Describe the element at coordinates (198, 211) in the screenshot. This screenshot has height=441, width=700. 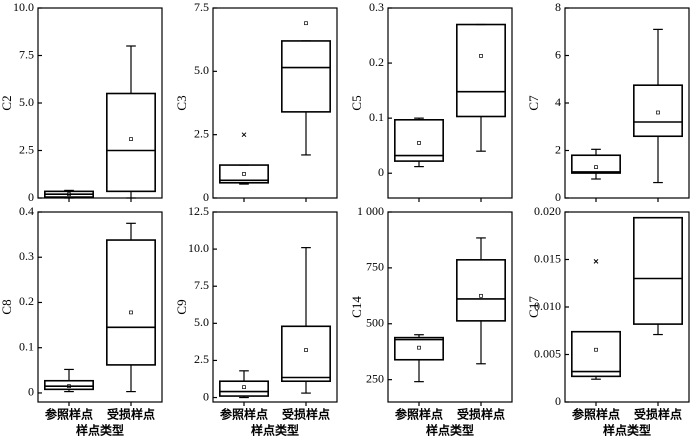
I see `y-tick-label: 12.5` at that location.